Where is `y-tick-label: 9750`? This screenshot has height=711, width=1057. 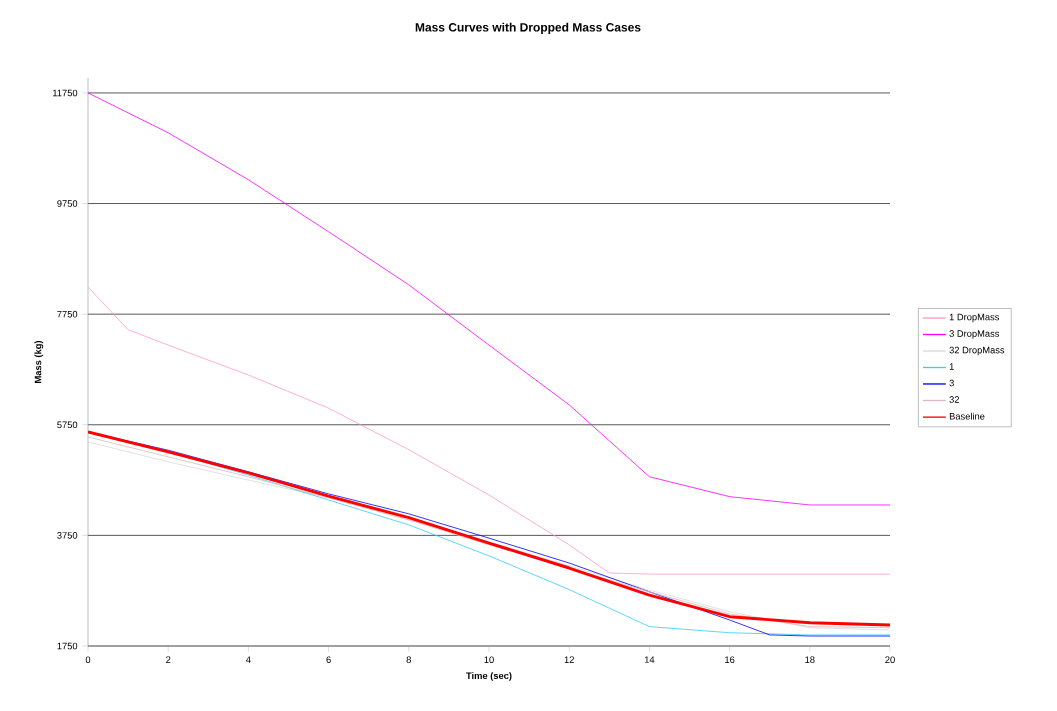 y-tick-label: 9750 is located at coordinates (67, 203).